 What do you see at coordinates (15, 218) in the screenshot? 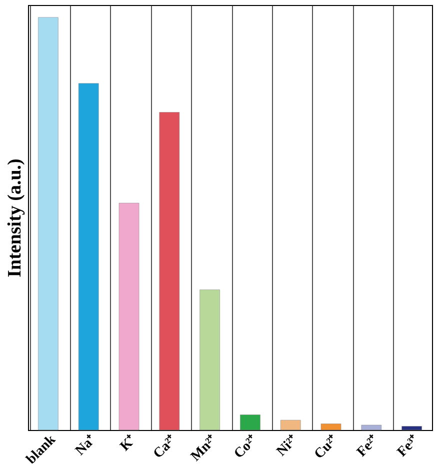
I see `y-axis-title: Intensity (a.u.)` at bounding box center [15, 218].